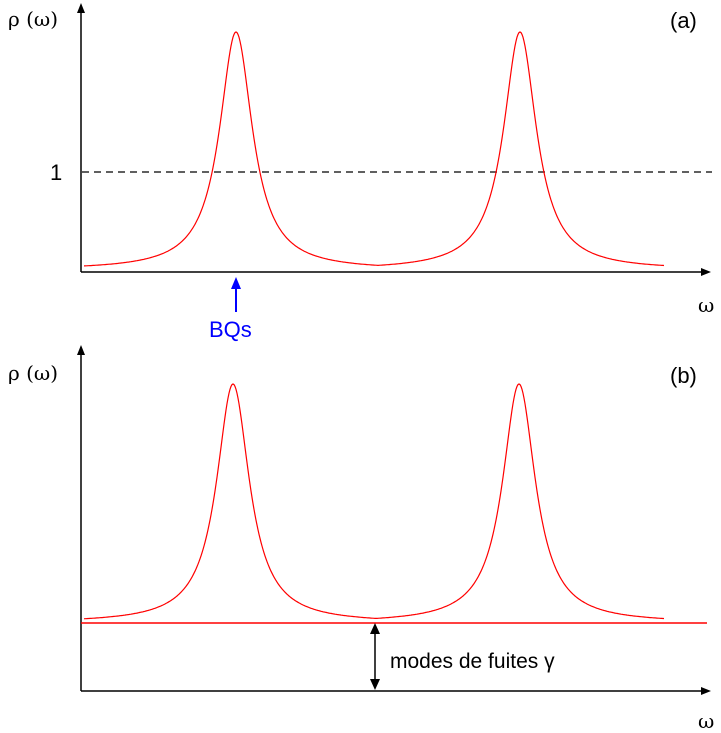 This screenshot has width=721, height=733. Describe the element at coordinates (683, 375) in the screenshot. I see `panel-b-tag: (b)` at that location.